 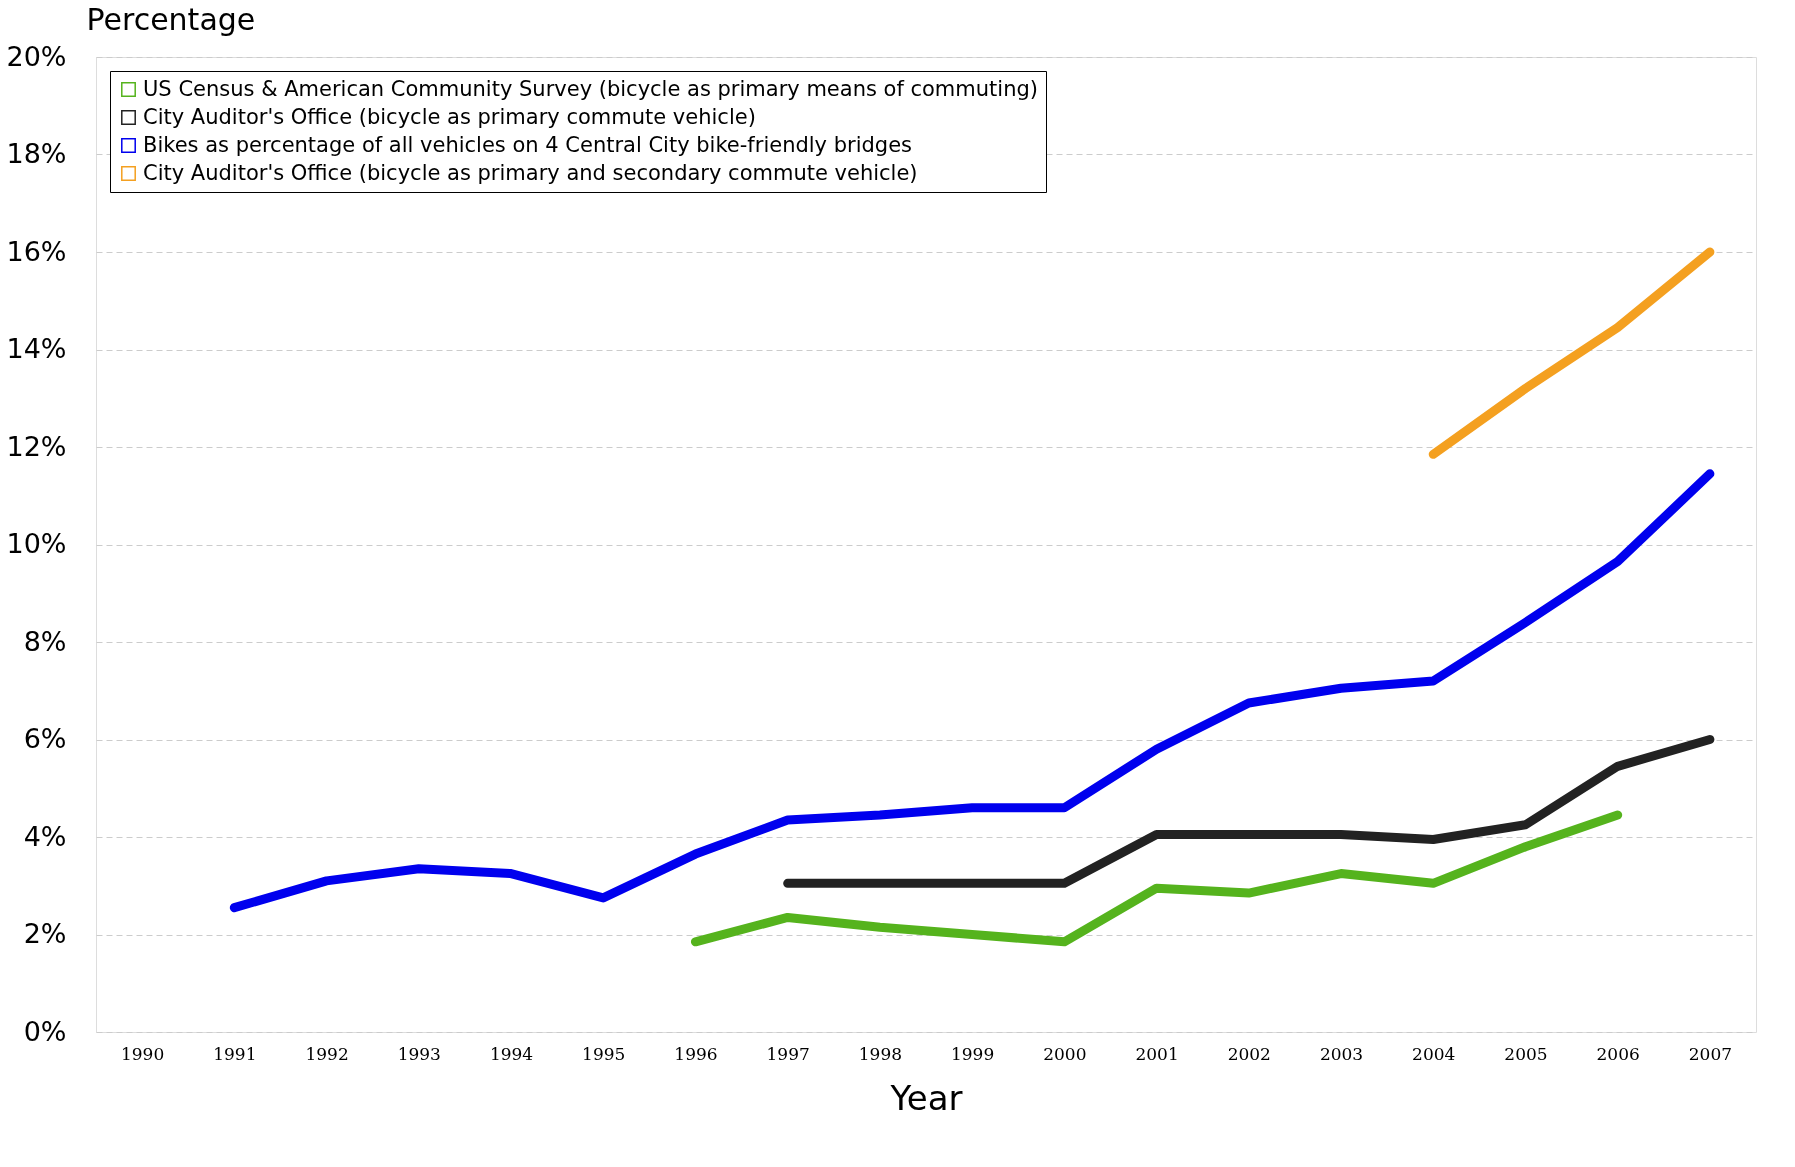 I want to click on legend-label: US Census & American Community Survey (bicycle as primary means of commuting), so click(x=590, y=88).